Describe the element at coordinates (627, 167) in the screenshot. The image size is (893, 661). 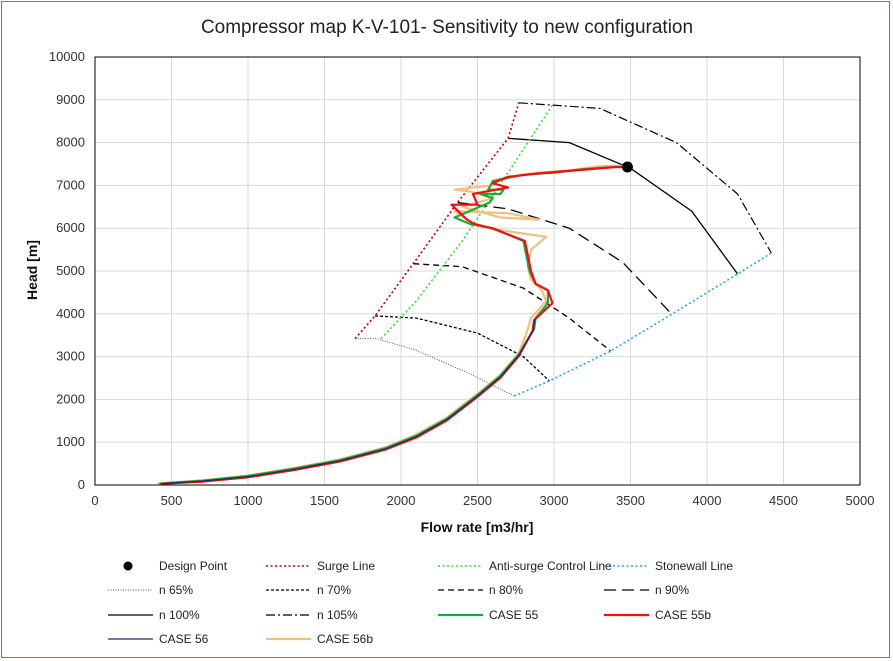
I see `series-design-point-point` at that location.